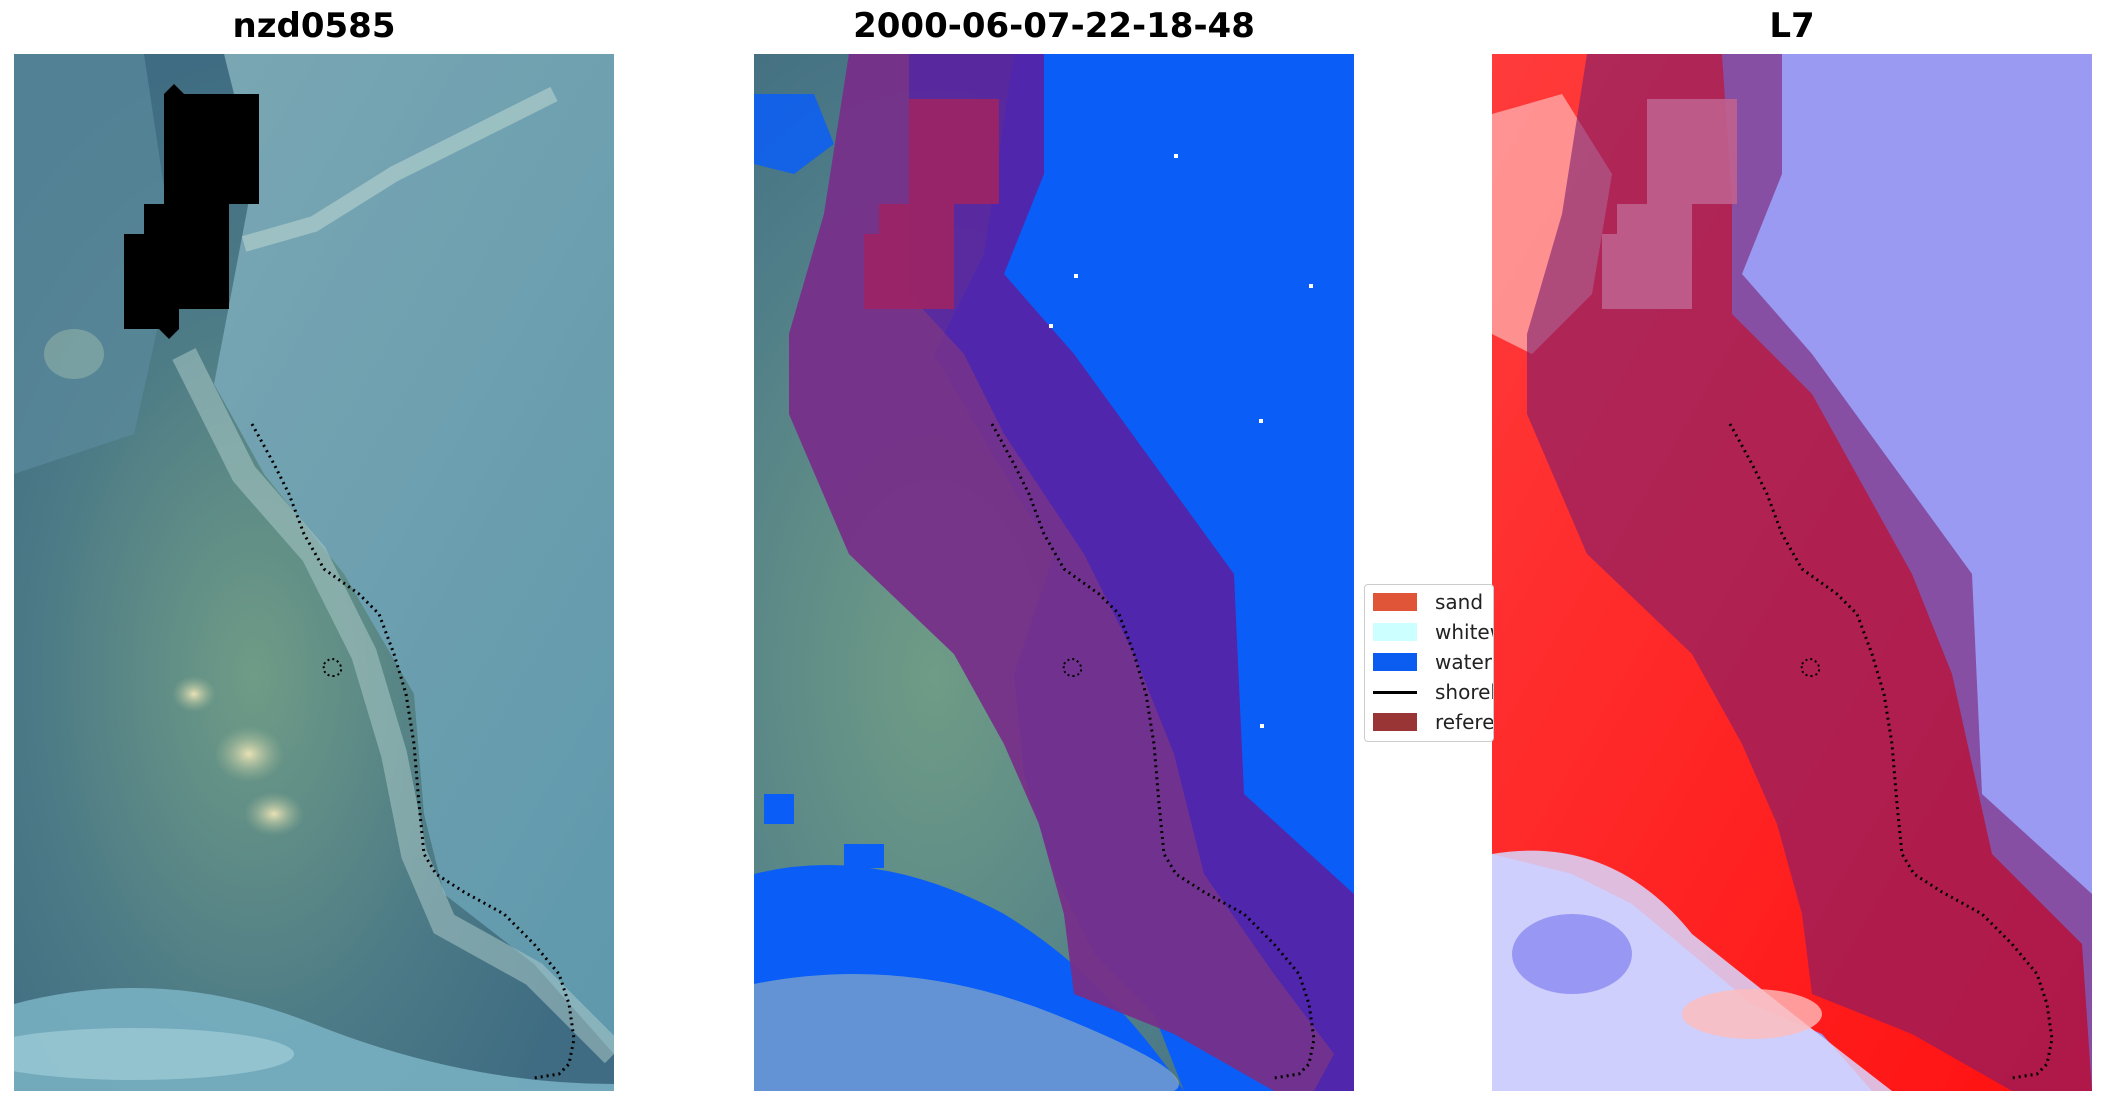 This screenshot has height=1108, width=2107. Describe the element at coordinates (1395, 662) in the screenshot. I see `legend-swatch-water` at that location.